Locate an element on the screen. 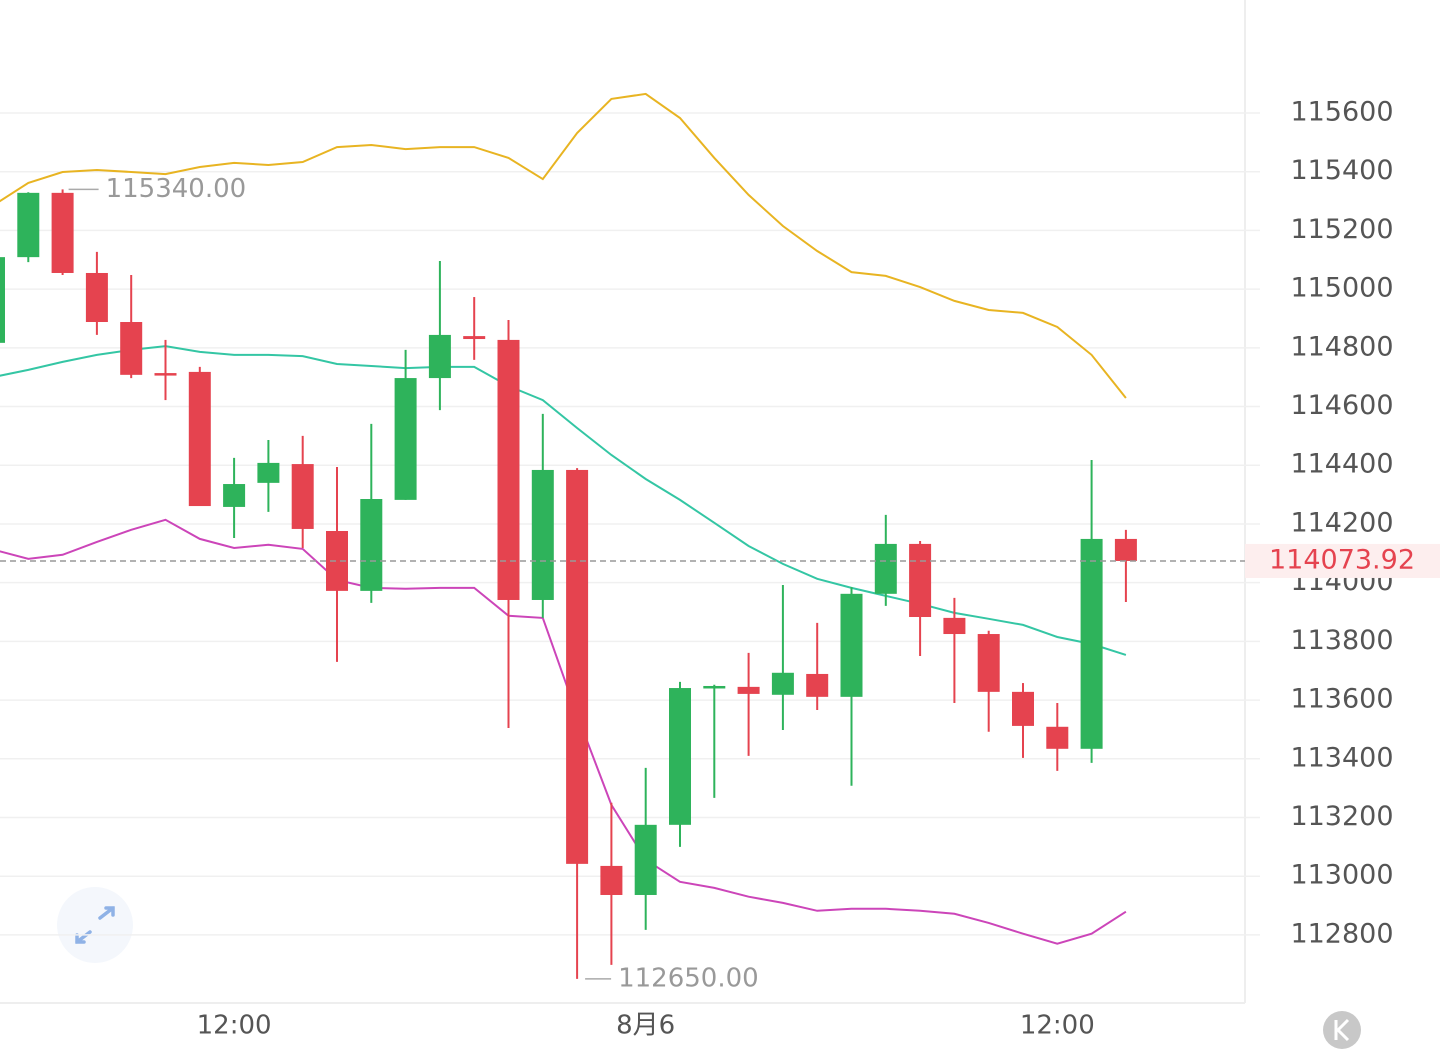 This screenshot has height=1061, width=1440. y-tick-label: 114400 is located at coordinates (1341, 464).